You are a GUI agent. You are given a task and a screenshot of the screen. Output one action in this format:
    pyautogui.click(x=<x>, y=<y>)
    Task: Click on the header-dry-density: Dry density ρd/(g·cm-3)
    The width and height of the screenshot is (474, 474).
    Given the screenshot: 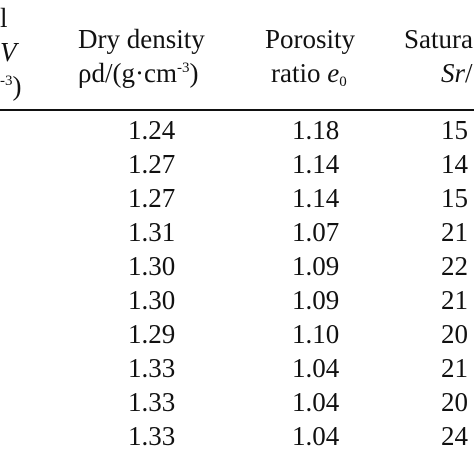 What is the action you would take?
    pyautogui.click(x=141, y=60)
    